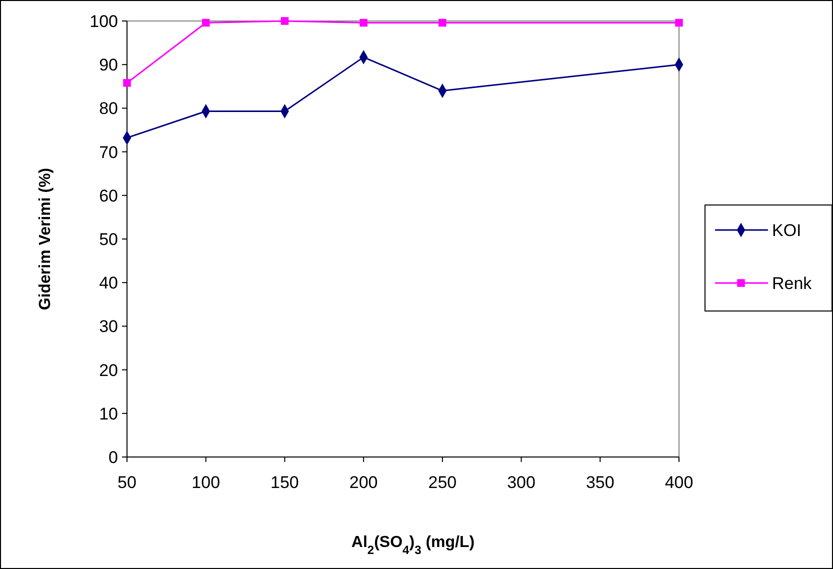 Image resolution: width=833 pixels, height=569 pixels. Describe the element at coordinates (108, 108) in the screenshot. I see `y-tick-label: 80` at that location.